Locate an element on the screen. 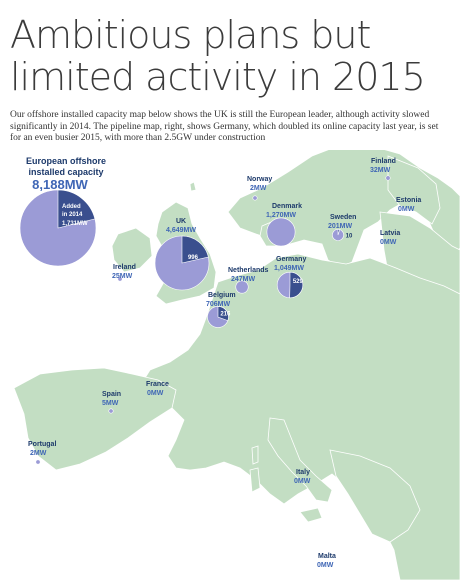 The width and height of the screenshot is (460, 580). land-italy is located at coordinates (300, 460).